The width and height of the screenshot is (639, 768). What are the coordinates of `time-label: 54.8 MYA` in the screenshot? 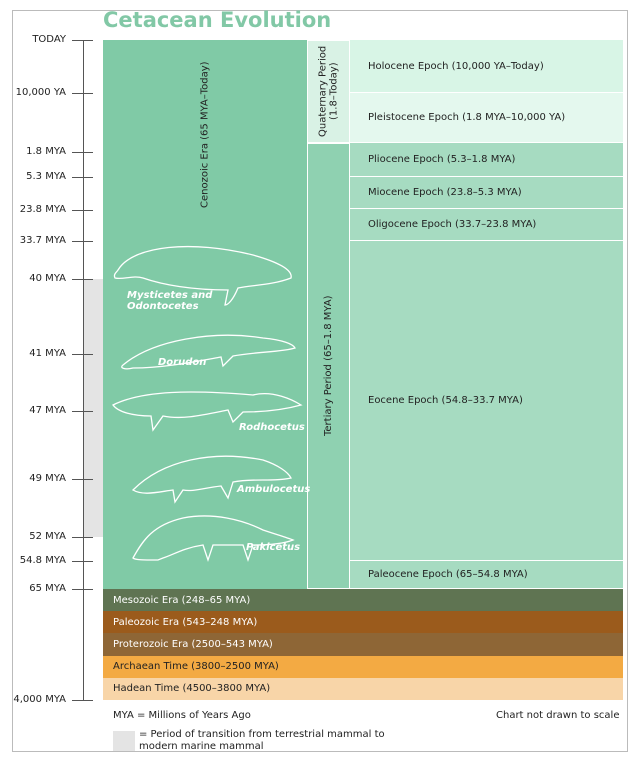 It's located at (42, 560).